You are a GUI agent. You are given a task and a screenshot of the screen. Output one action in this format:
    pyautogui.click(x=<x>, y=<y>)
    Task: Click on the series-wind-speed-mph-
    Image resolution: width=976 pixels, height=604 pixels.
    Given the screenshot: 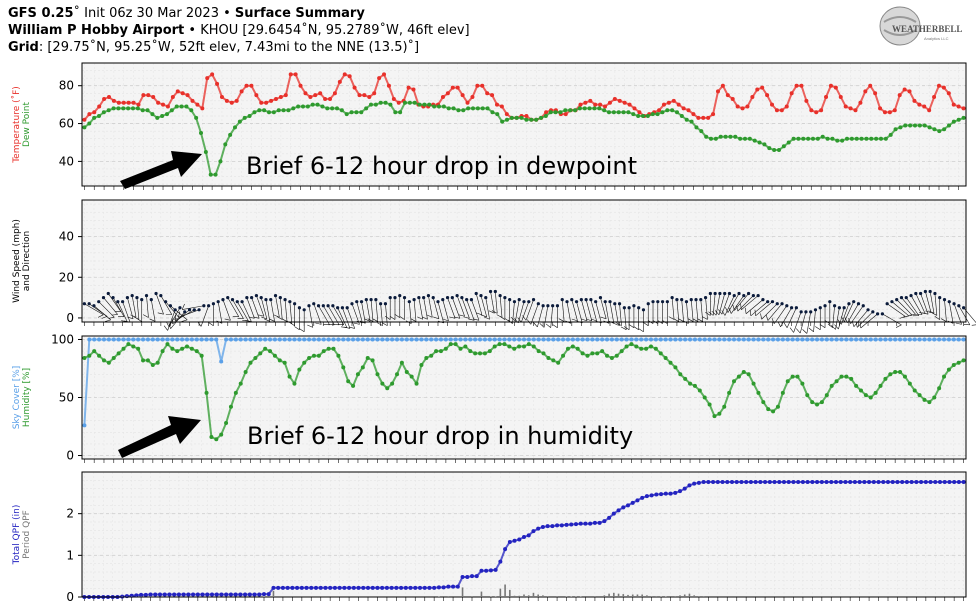 What is the action you would take?
    pyautogui.click(x=529, y=311)
    